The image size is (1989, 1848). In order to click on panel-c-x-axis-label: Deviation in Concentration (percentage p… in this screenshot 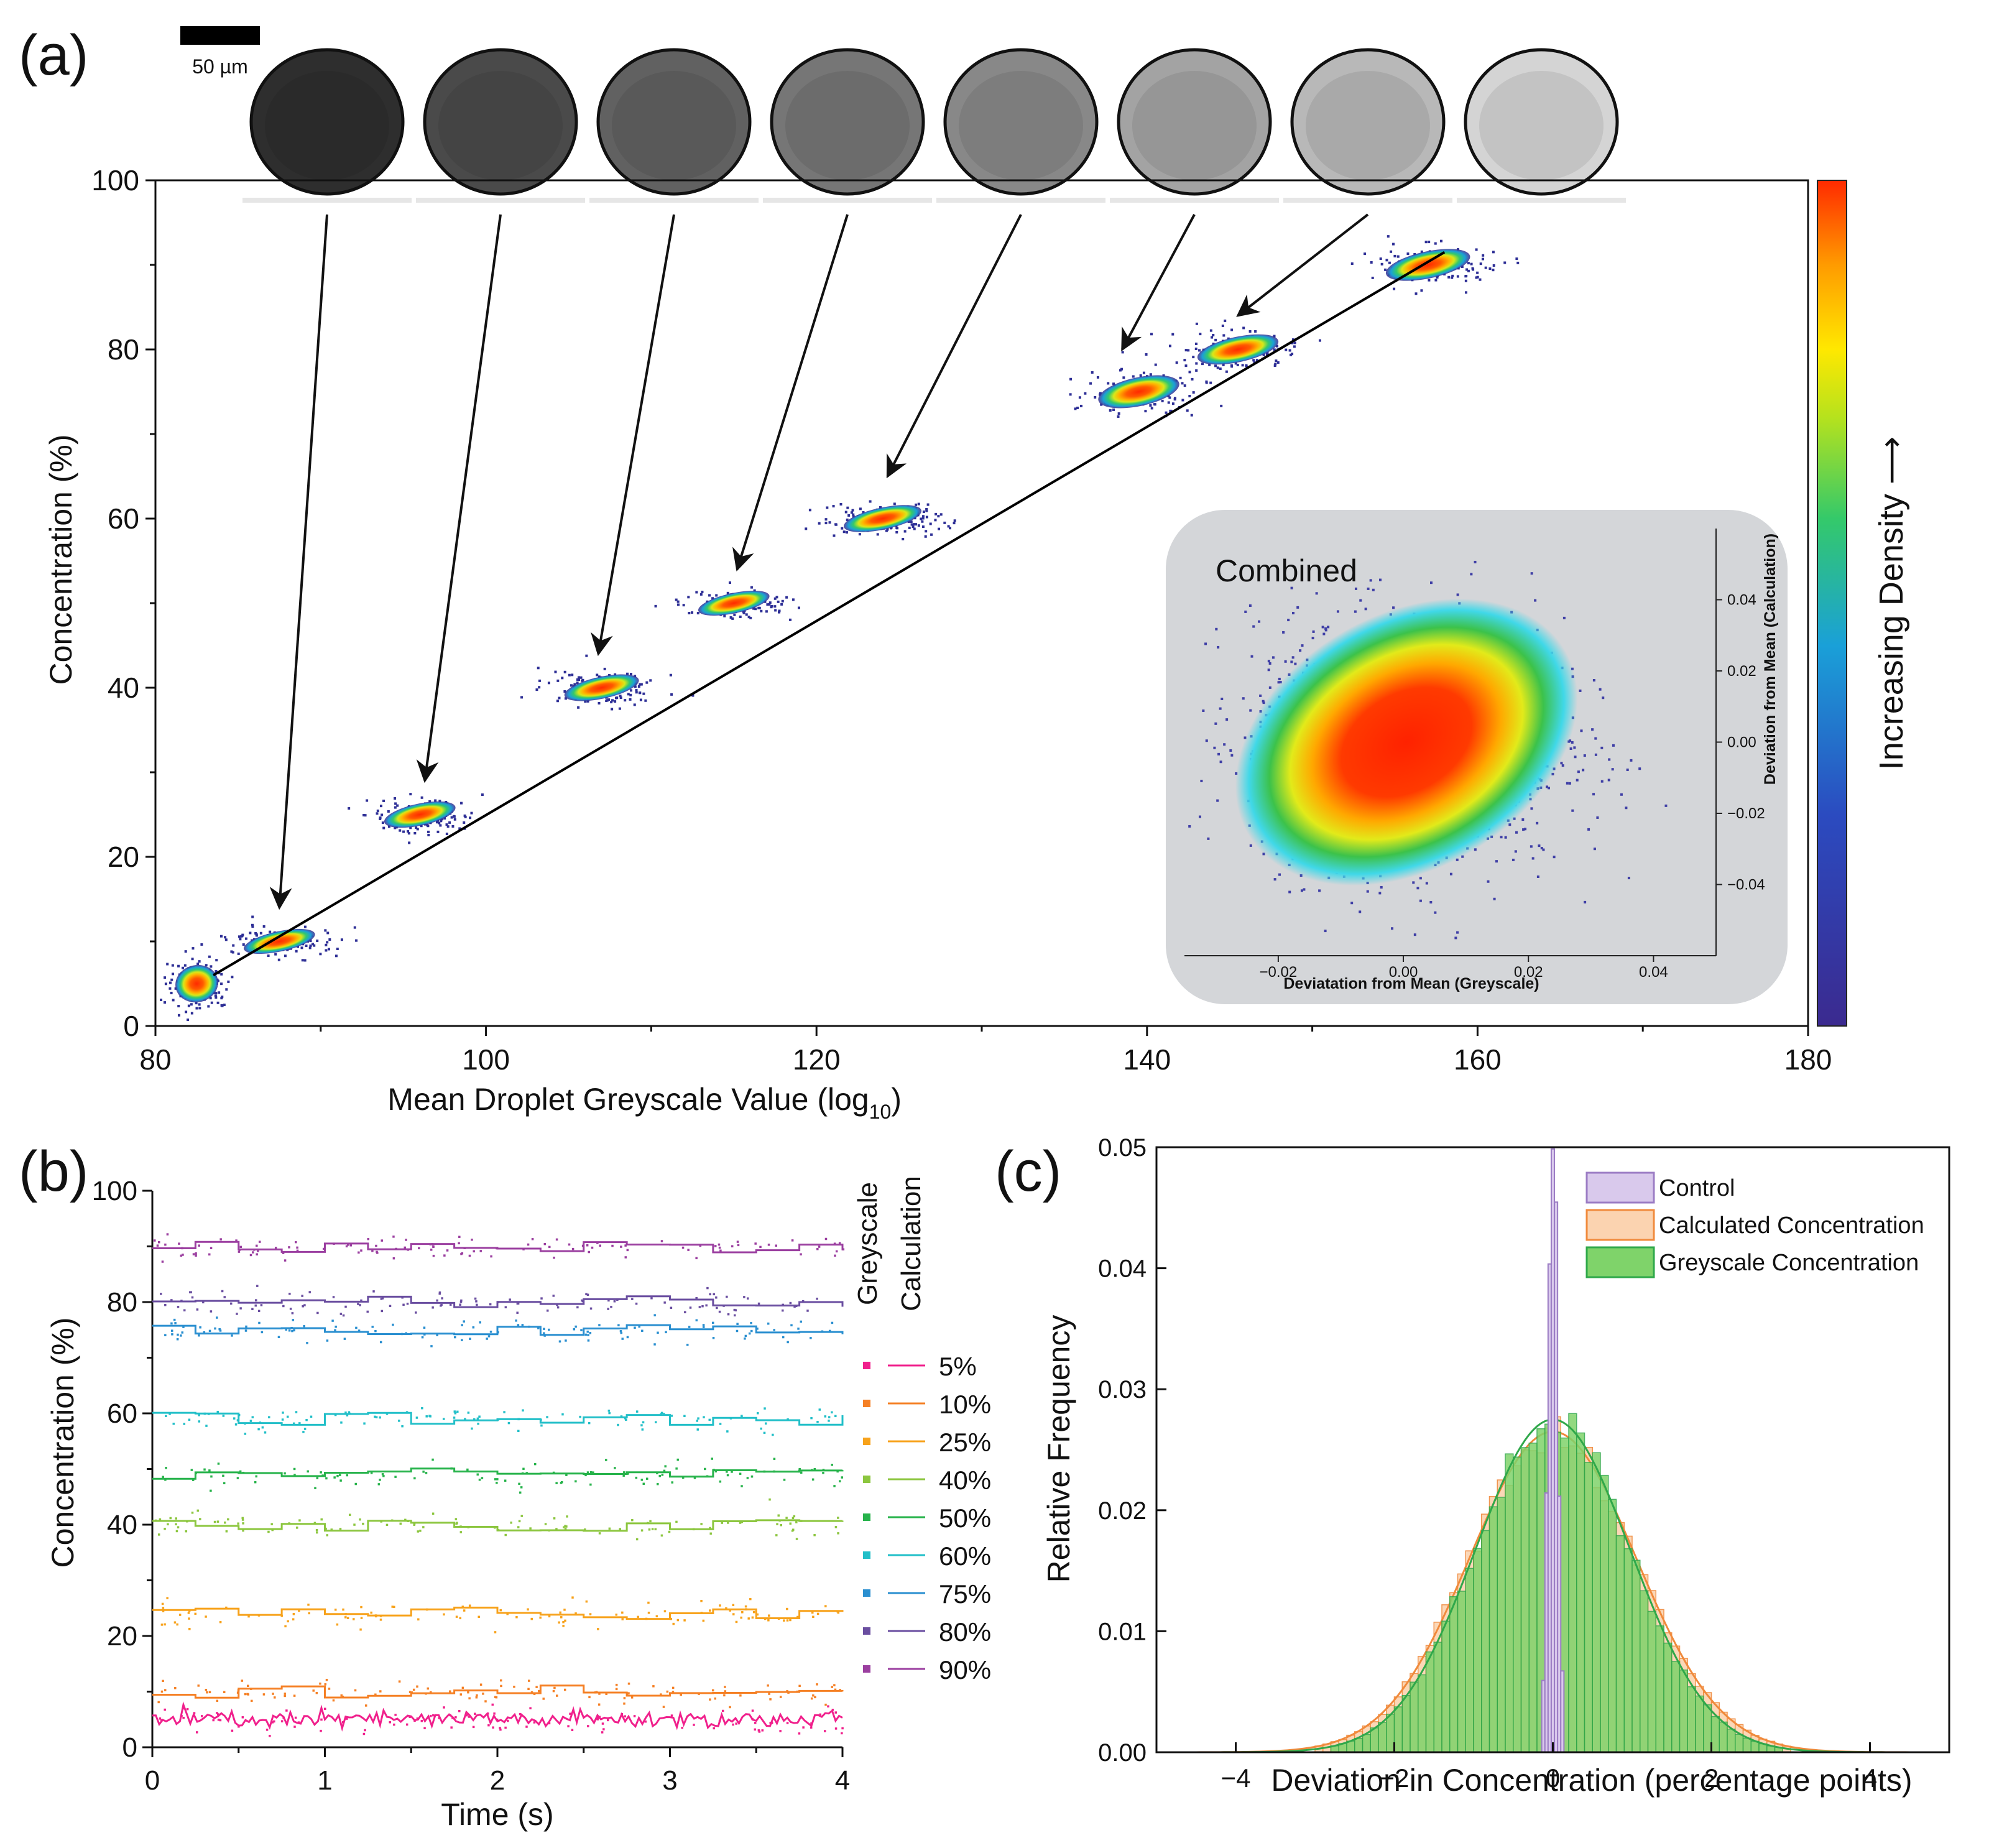, I will do `click(1591, 1780)`.